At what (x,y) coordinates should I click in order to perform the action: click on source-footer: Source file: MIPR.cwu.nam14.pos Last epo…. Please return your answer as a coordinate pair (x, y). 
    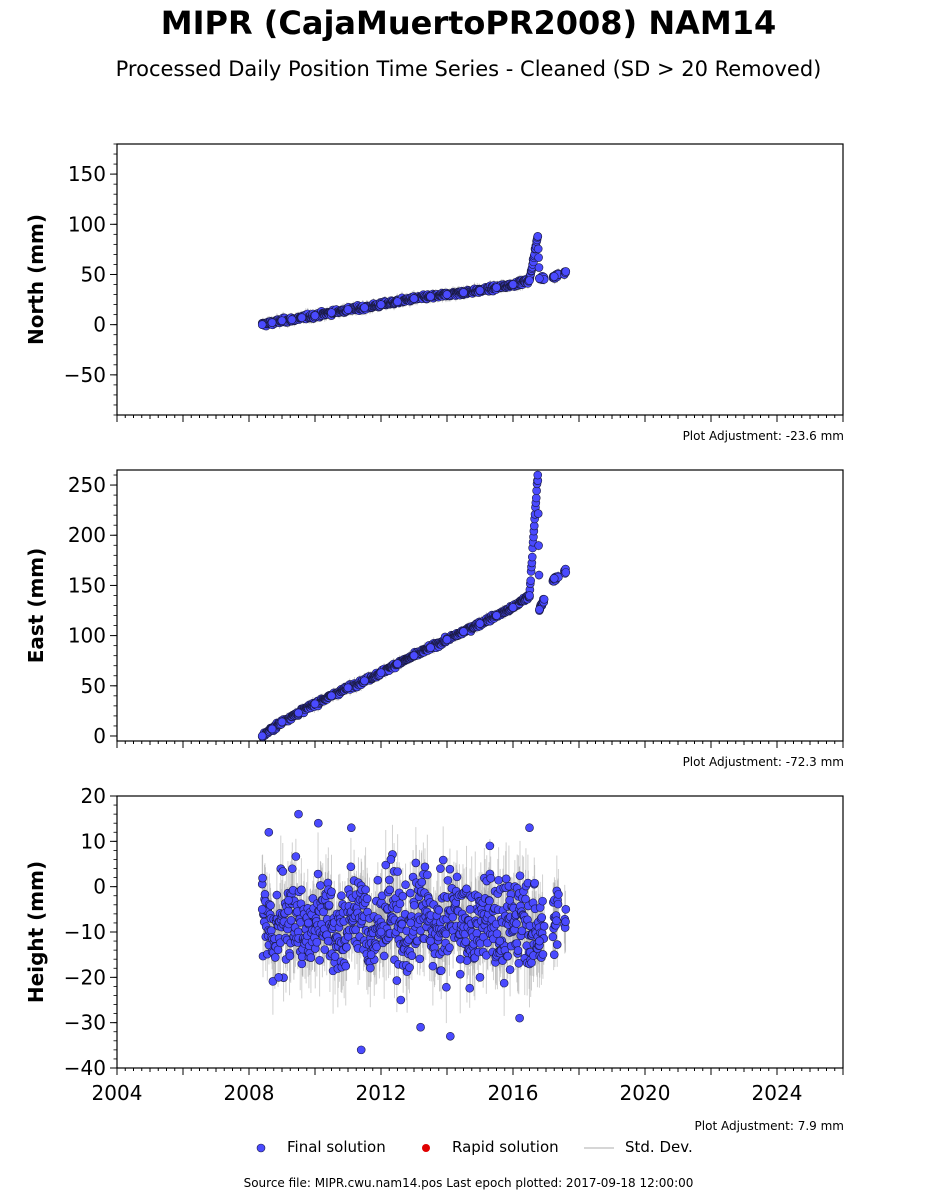
    Looking at the image, I should click on (468, 1183).